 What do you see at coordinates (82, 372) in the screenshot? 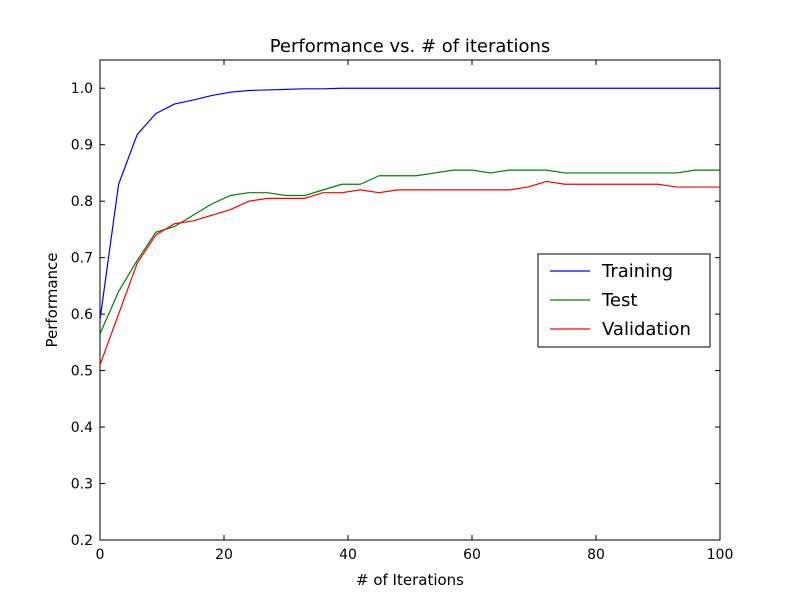
I see `y-tick-label: 0.5` at bounding box center [82, 372].